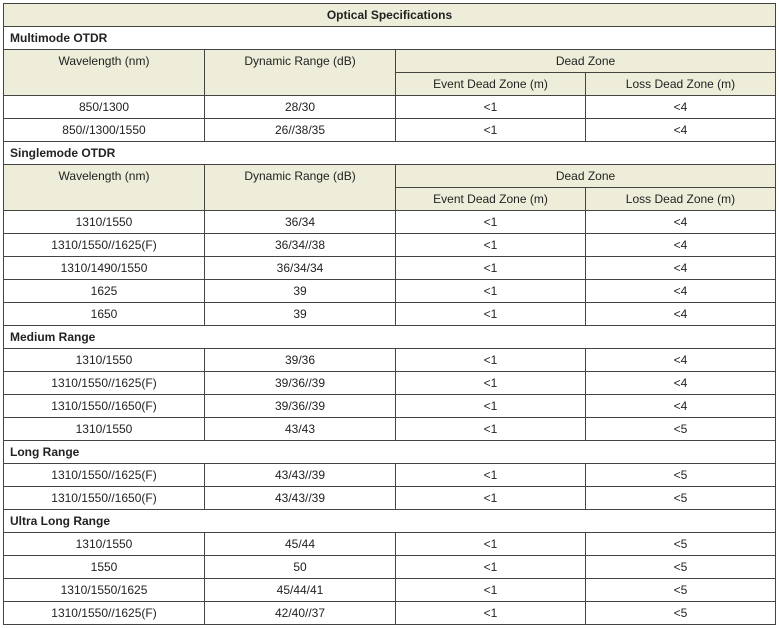 The image size is (779, 628). Describe the element at coordinates (389, 107) in the screenshot. I see `data-row: 850/1300 28/30 <1 <4` at that location.